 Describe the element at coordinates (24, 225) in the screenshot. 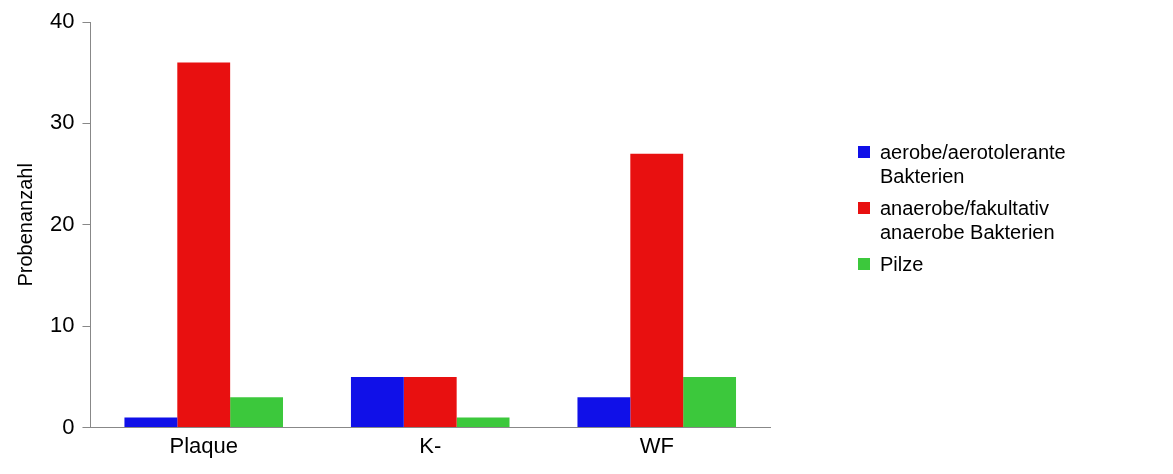

I see `y-axis-title: Probenanzahl` at that location.